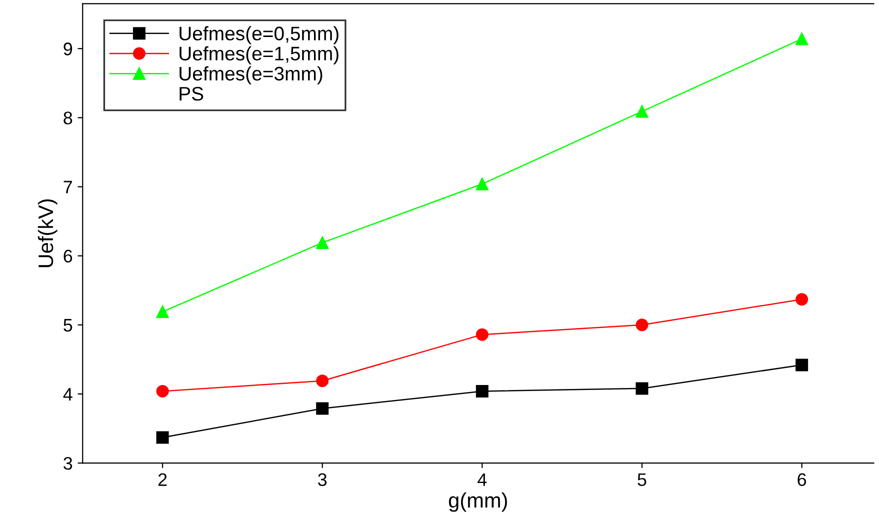  I want to click on legend-label: Uefmes(e=3mm), so click(251, 75).